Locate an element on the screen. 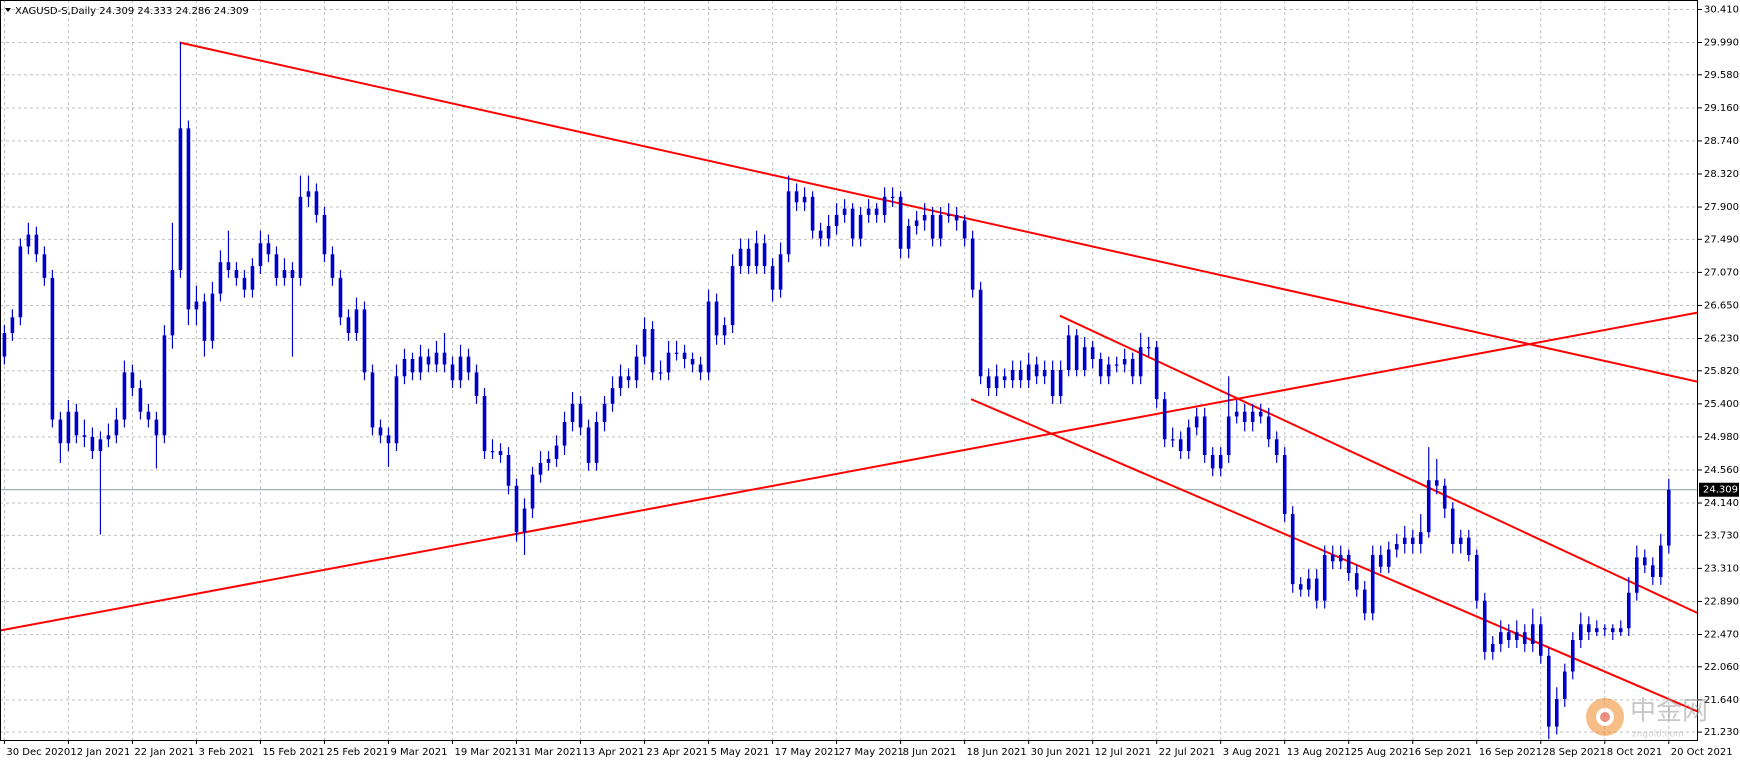 This screenshot has width=1740, height=762. current-price-label: 24.309 is located at coordinates (1720, 490).